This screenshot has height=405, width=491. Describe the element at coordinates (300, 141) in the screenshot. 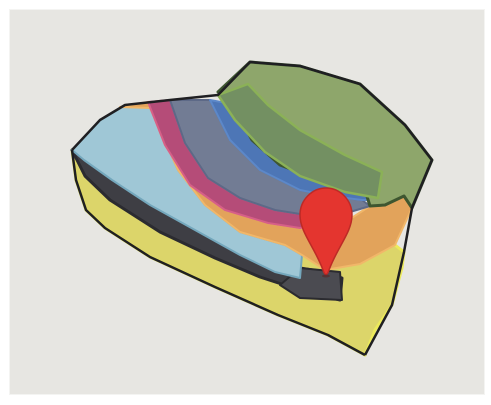

I see `inner-olive-zone` at that location.